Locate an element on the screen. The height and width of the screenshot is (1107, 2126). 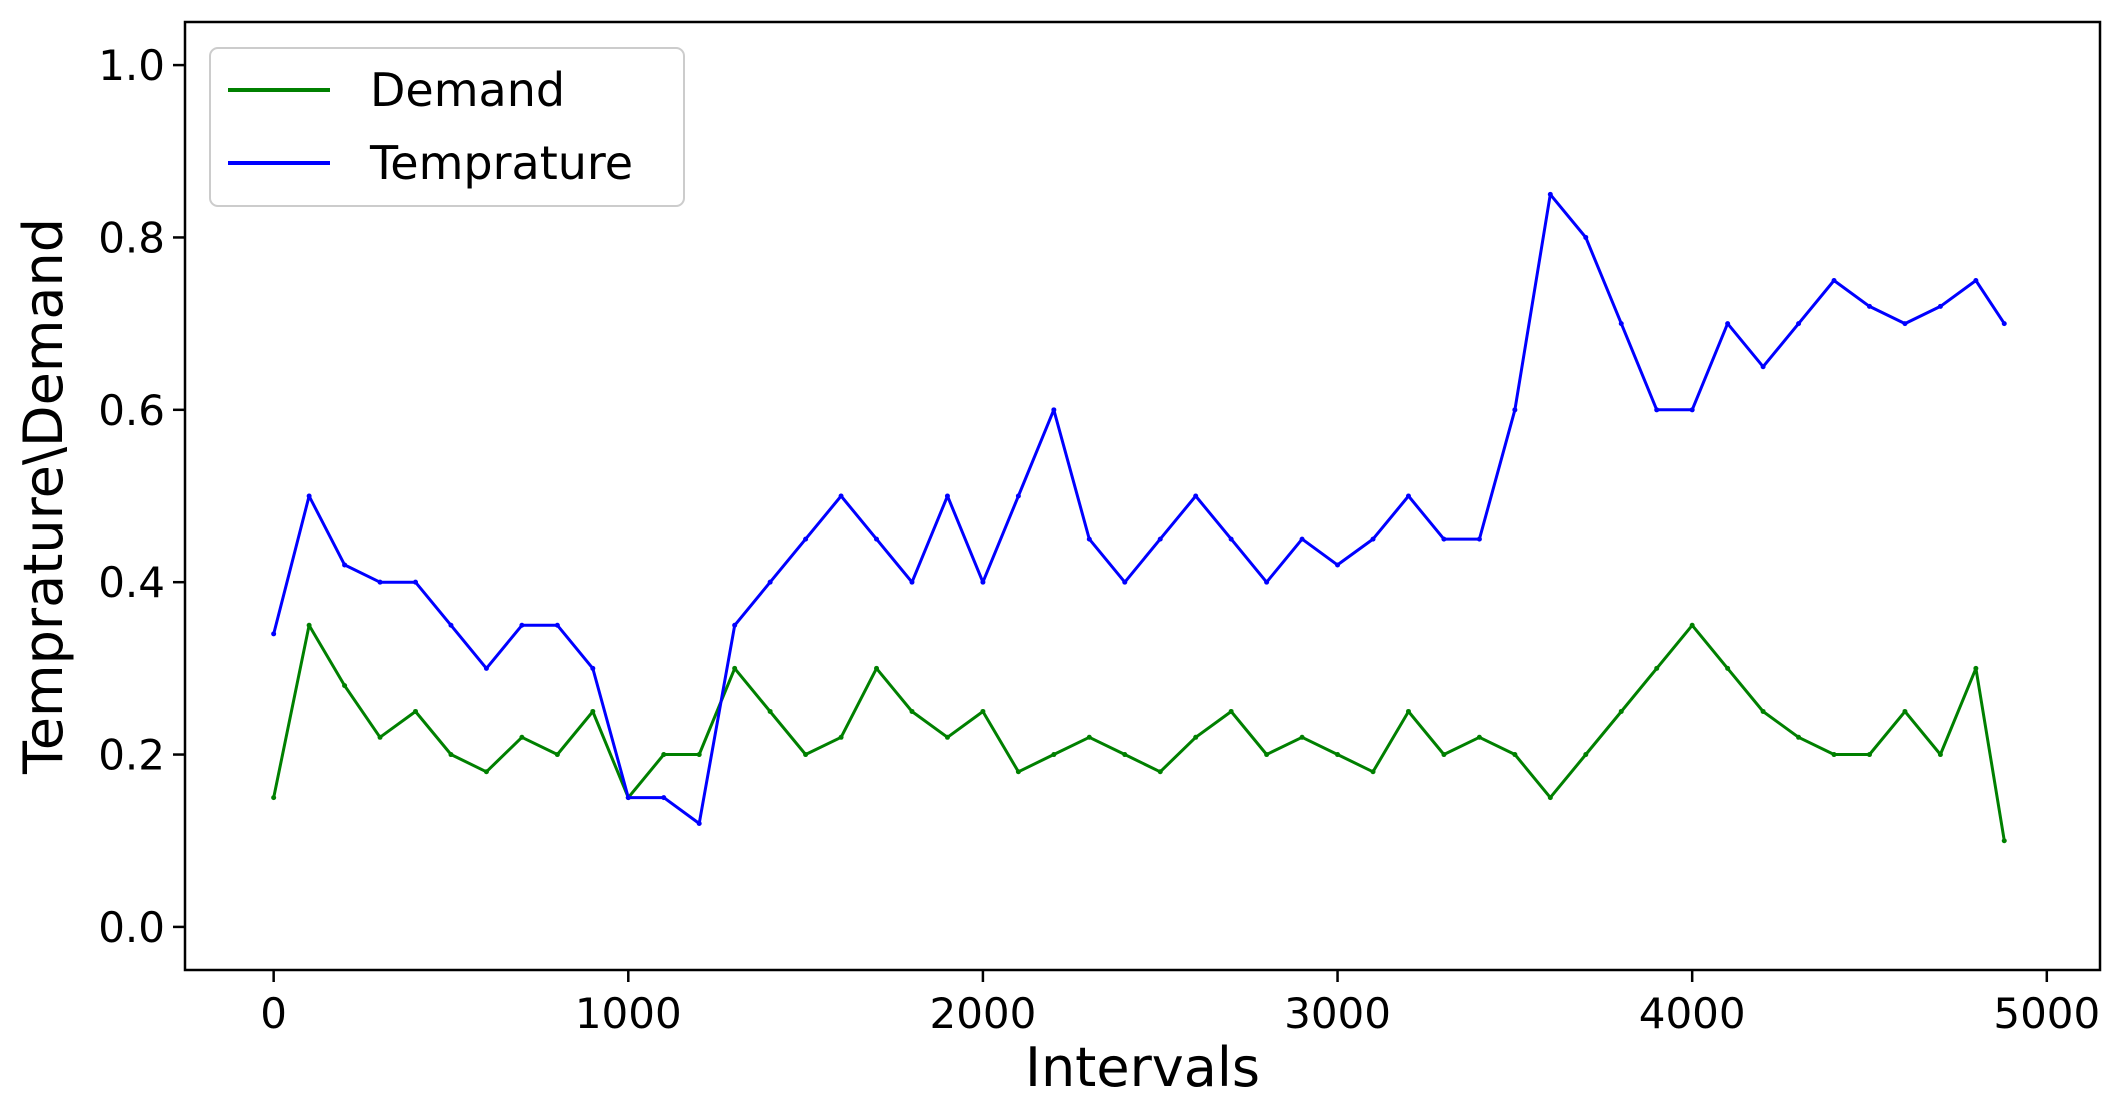
x-tick-label: 5000 is located at coordinates (2046, 1013).